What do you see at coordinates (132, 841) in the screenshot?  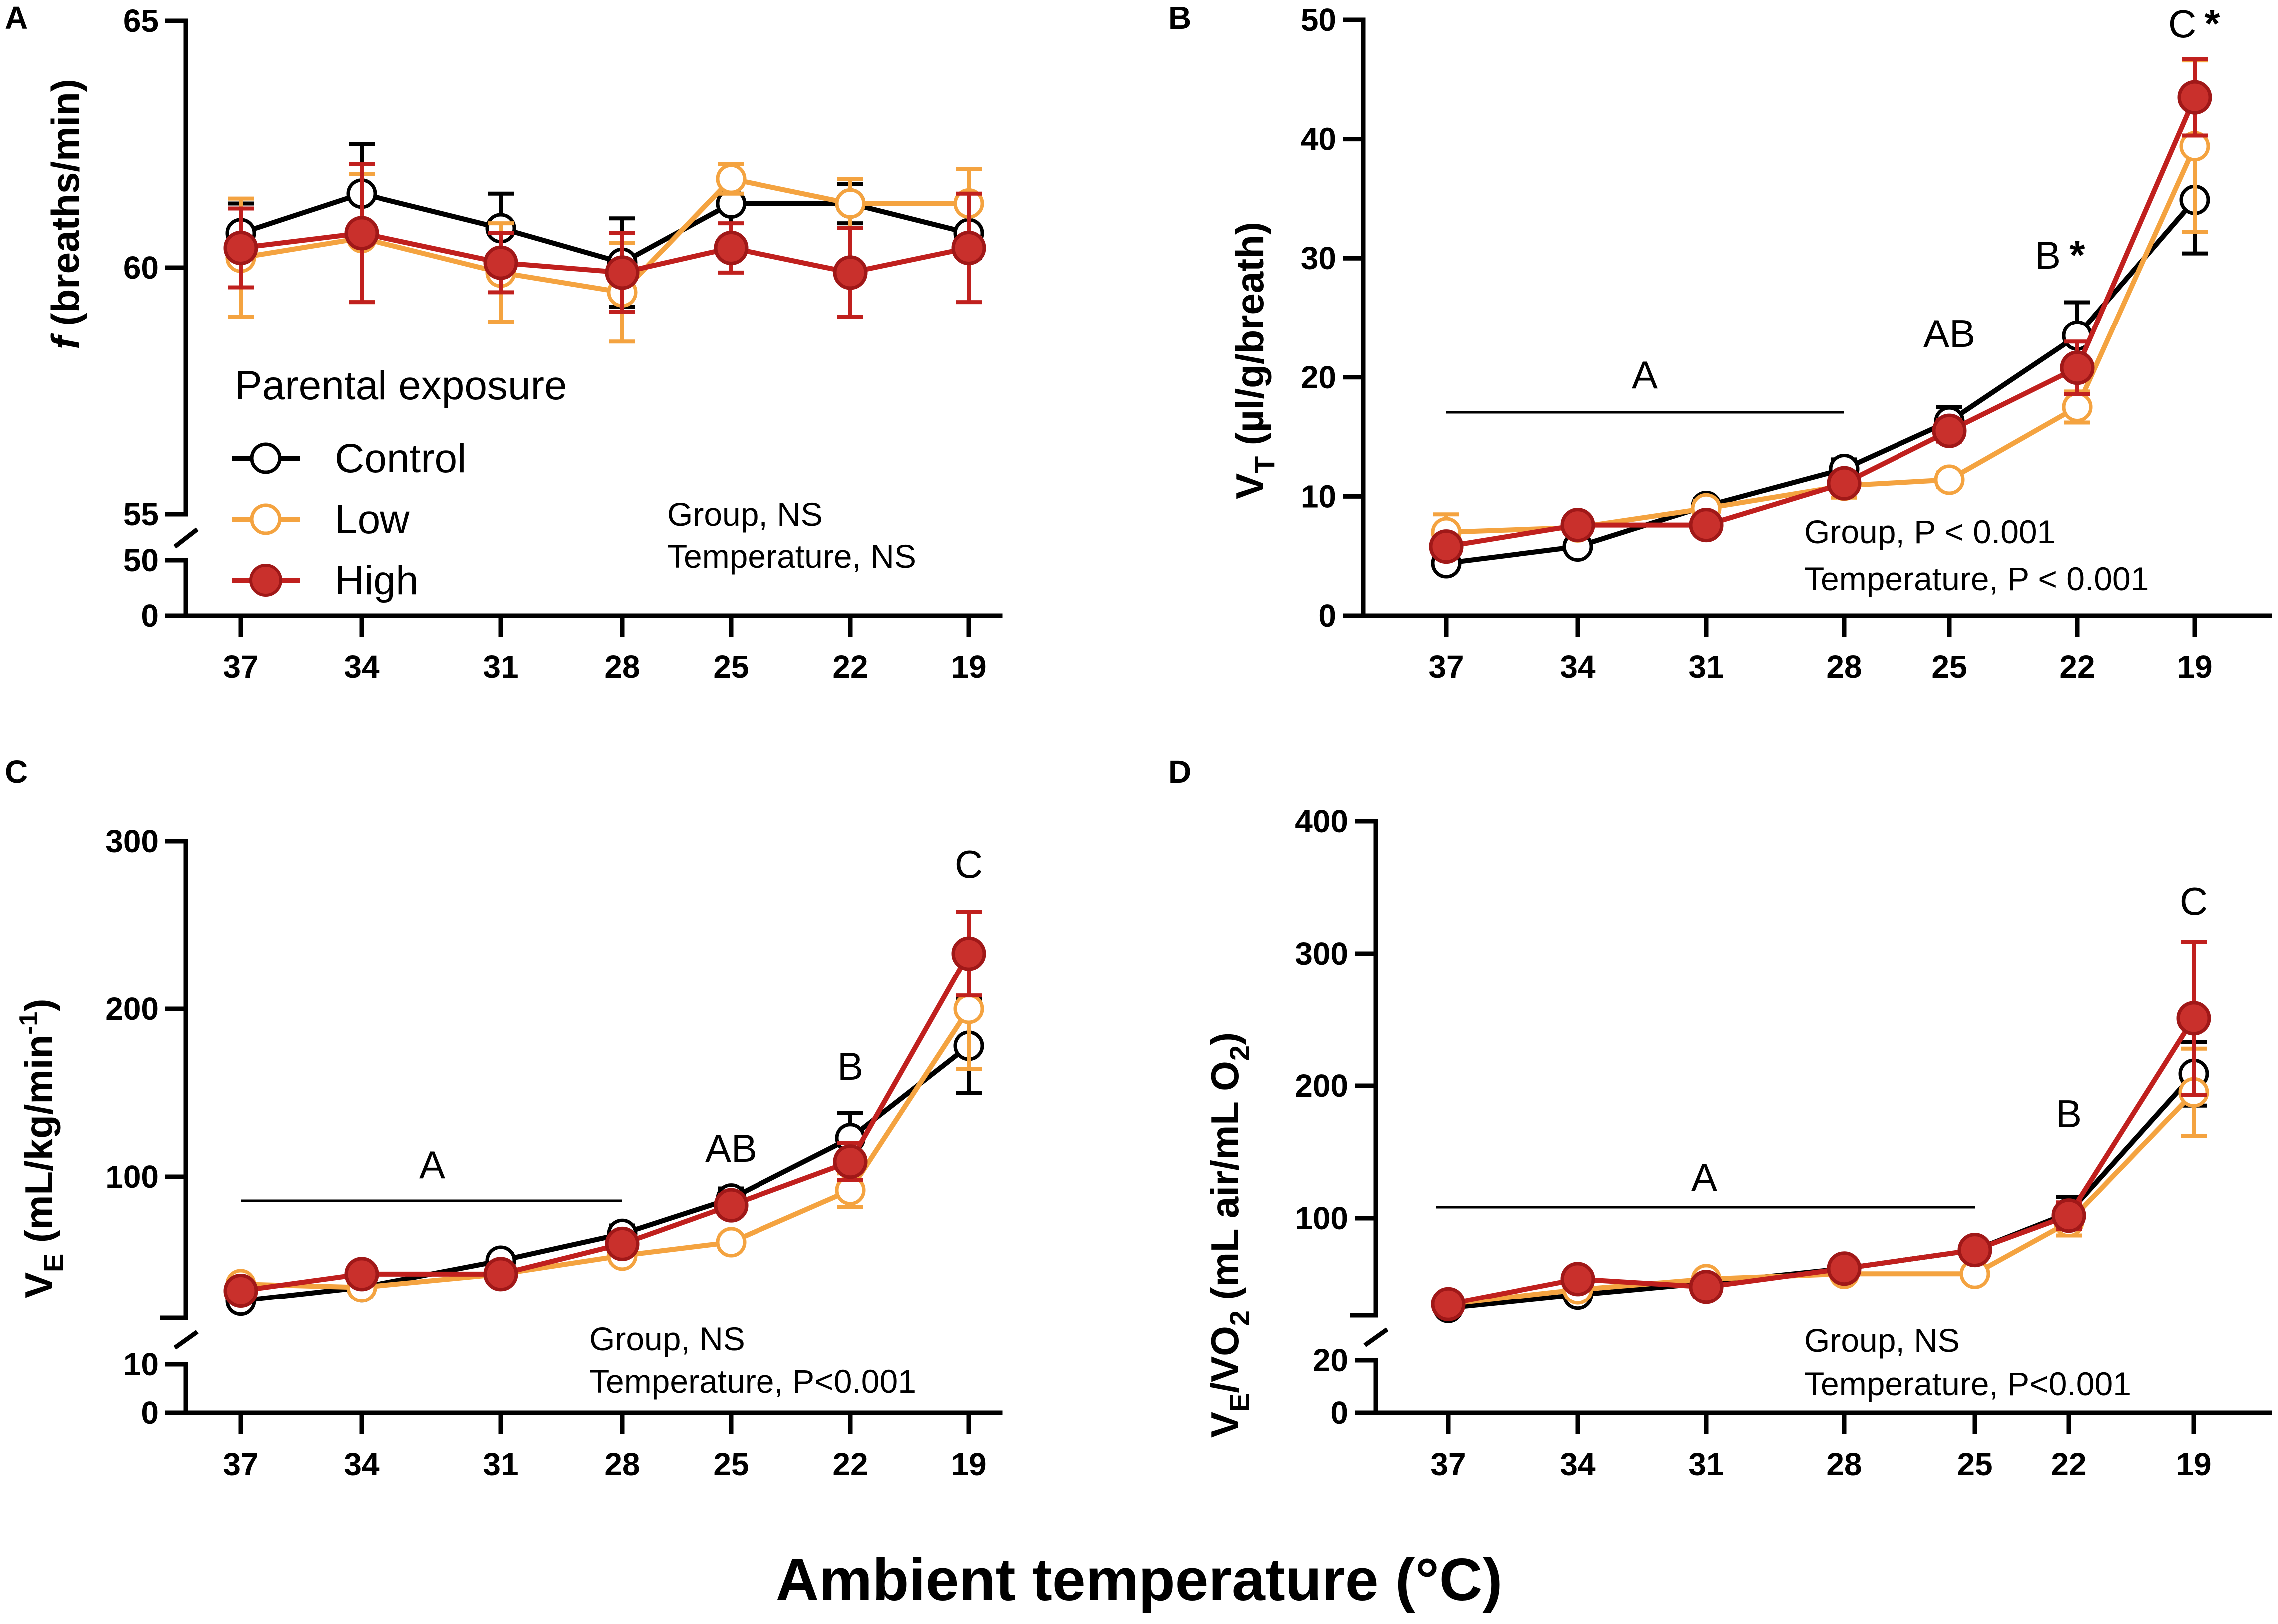 I see `panel-c-ytick-label: 300` at bounding box center [132, 841].